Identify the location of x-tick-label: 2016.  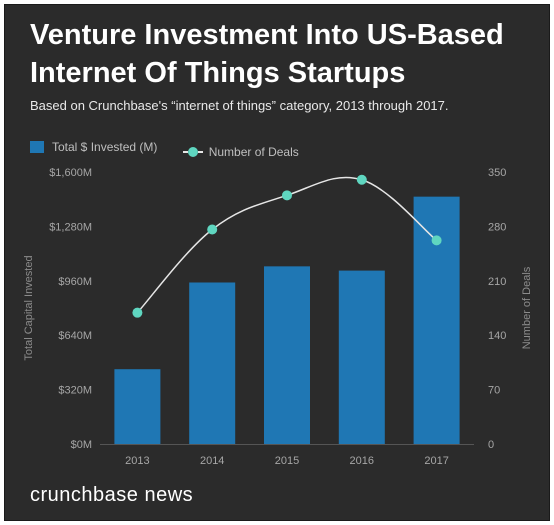
(362, 461).